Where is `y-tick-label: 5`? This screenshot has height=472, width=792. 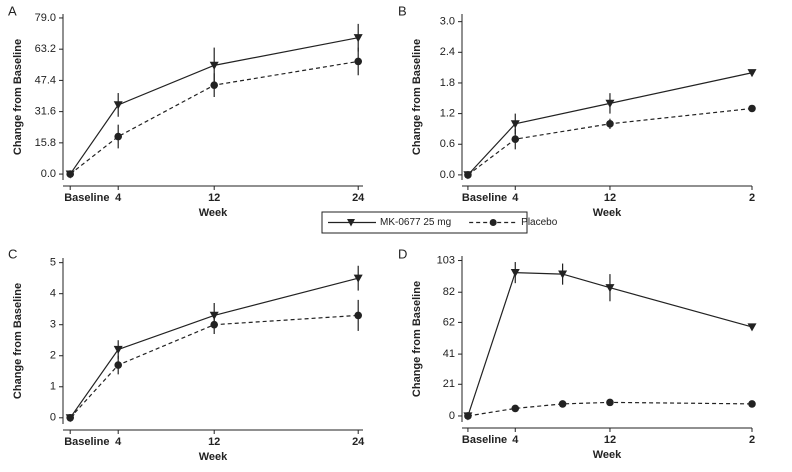
y-tick-label: 5 is located at coordinates (53, 263).